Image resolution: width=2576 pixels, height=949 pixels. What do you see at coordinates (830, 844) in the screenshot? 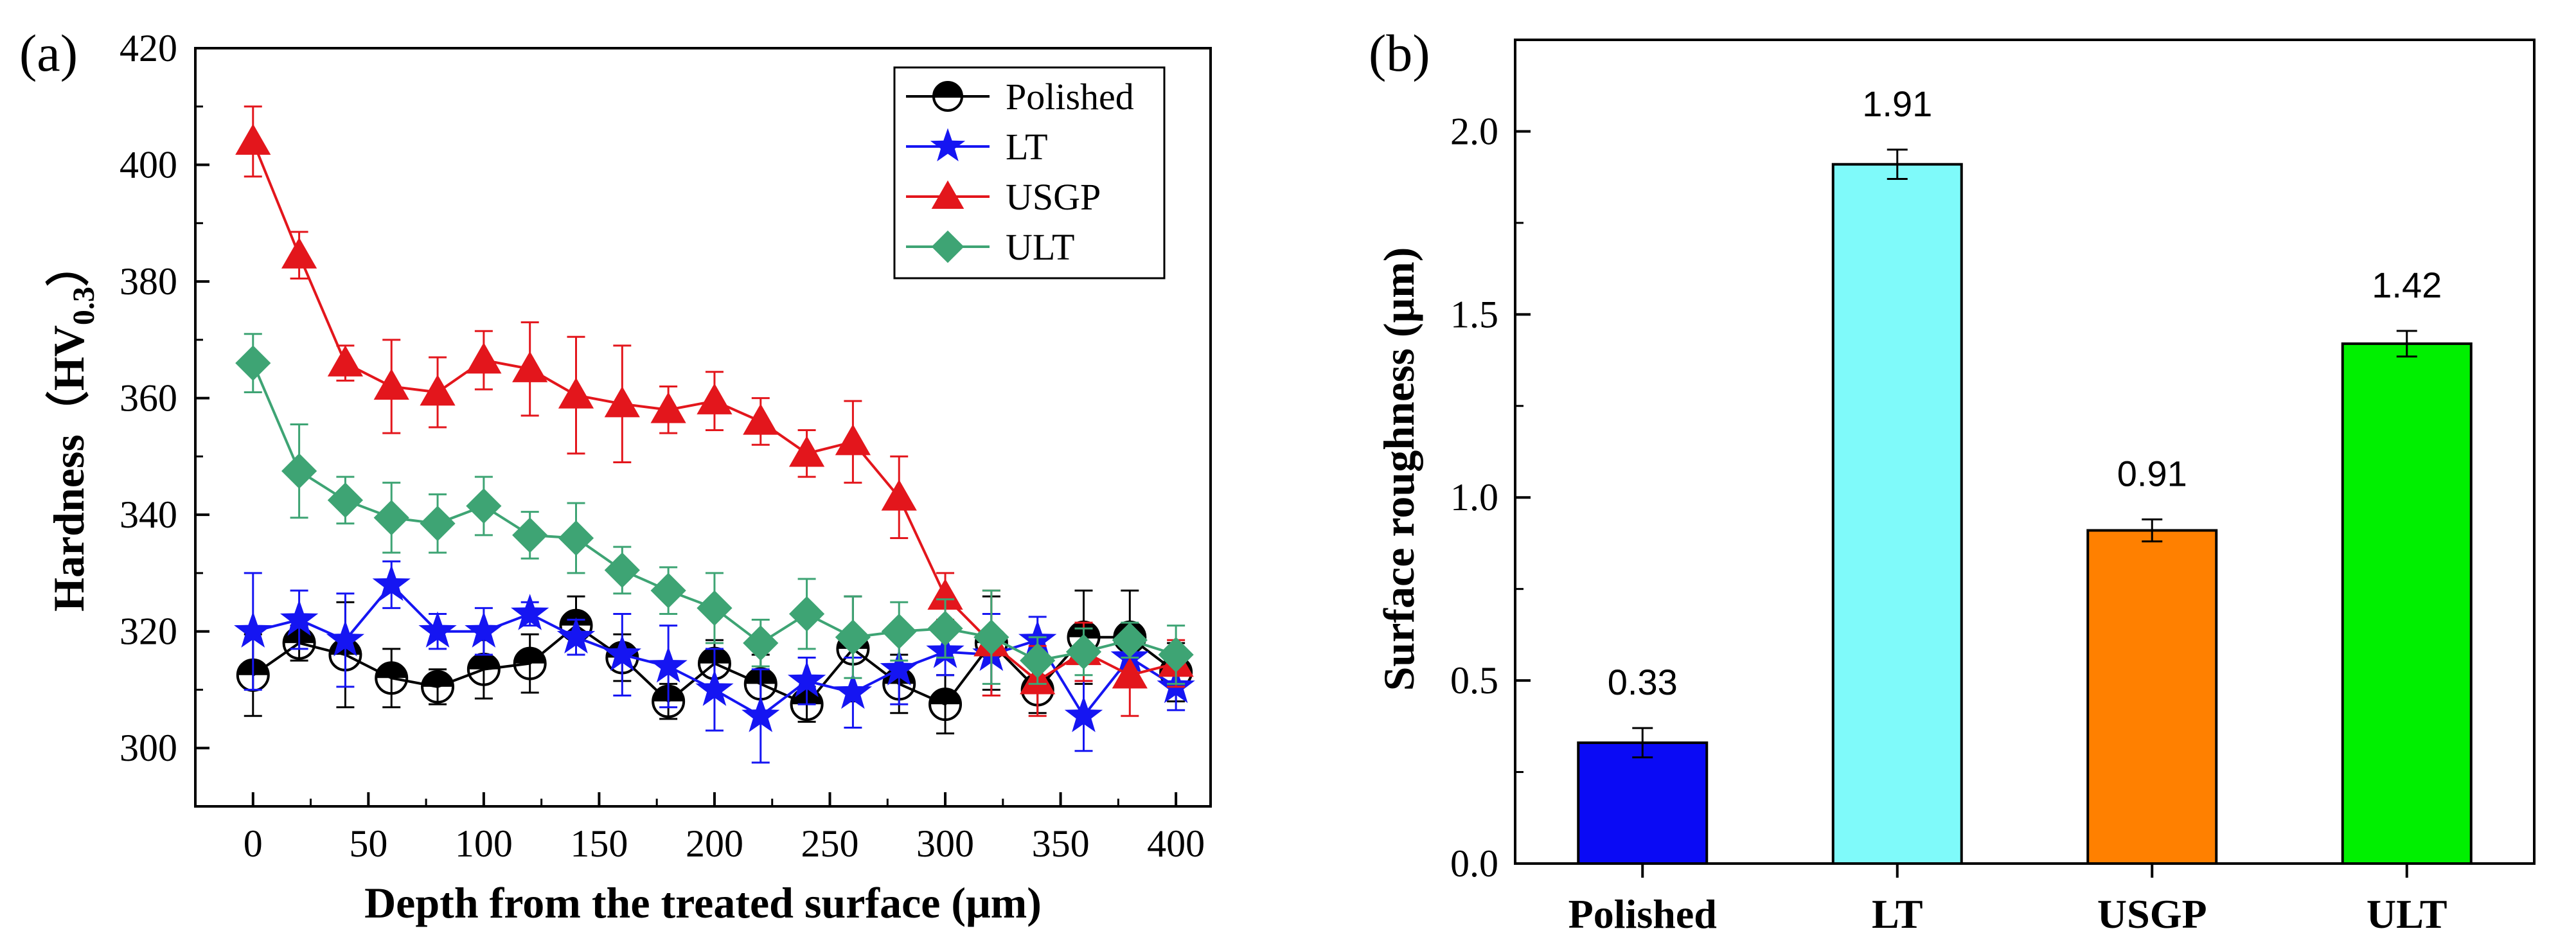
I see `x-tick-label-a: 250` at bounding box center [830, 844].